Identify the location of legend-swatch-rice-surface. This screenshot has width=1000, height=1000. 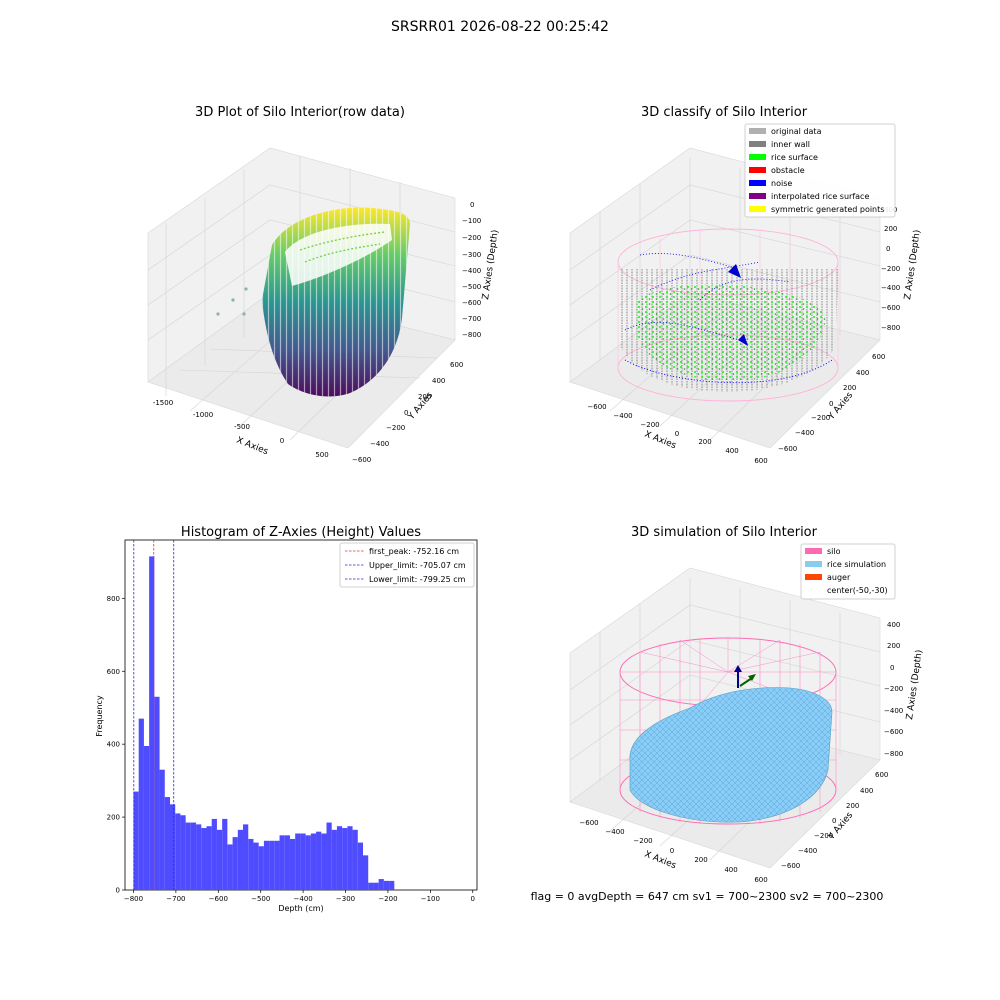
(757, 157).